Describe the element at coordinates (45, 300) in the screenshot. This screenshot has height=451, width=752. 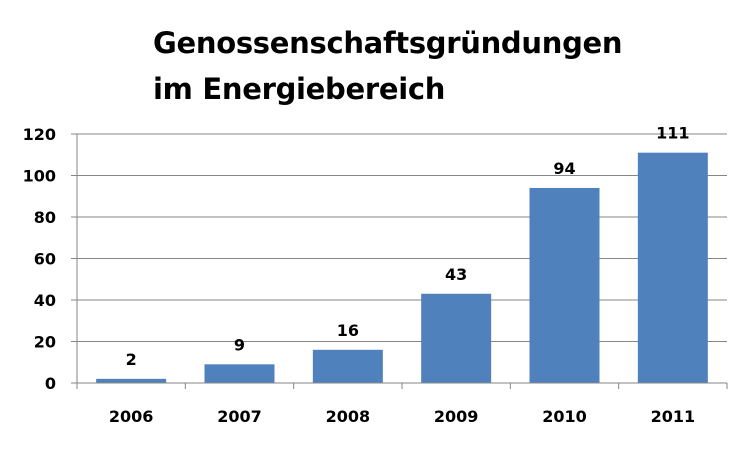
I see `y-tick-label-40: 40` at that location.